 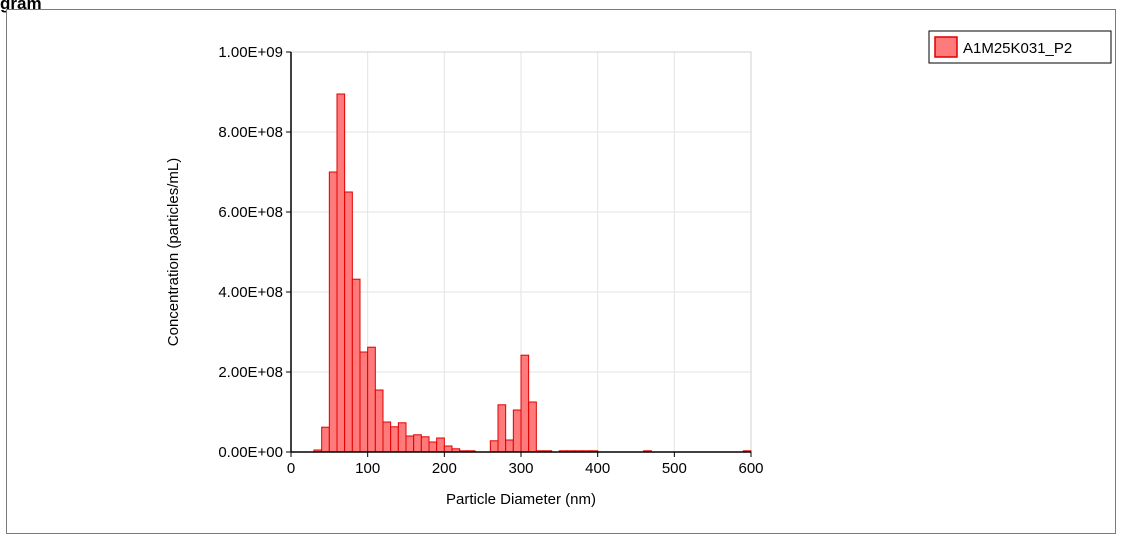 What do you see at coordinates (597, 468) in the screenshot?
I see `x-tick-label: 400` at bounding box center [597, 468].